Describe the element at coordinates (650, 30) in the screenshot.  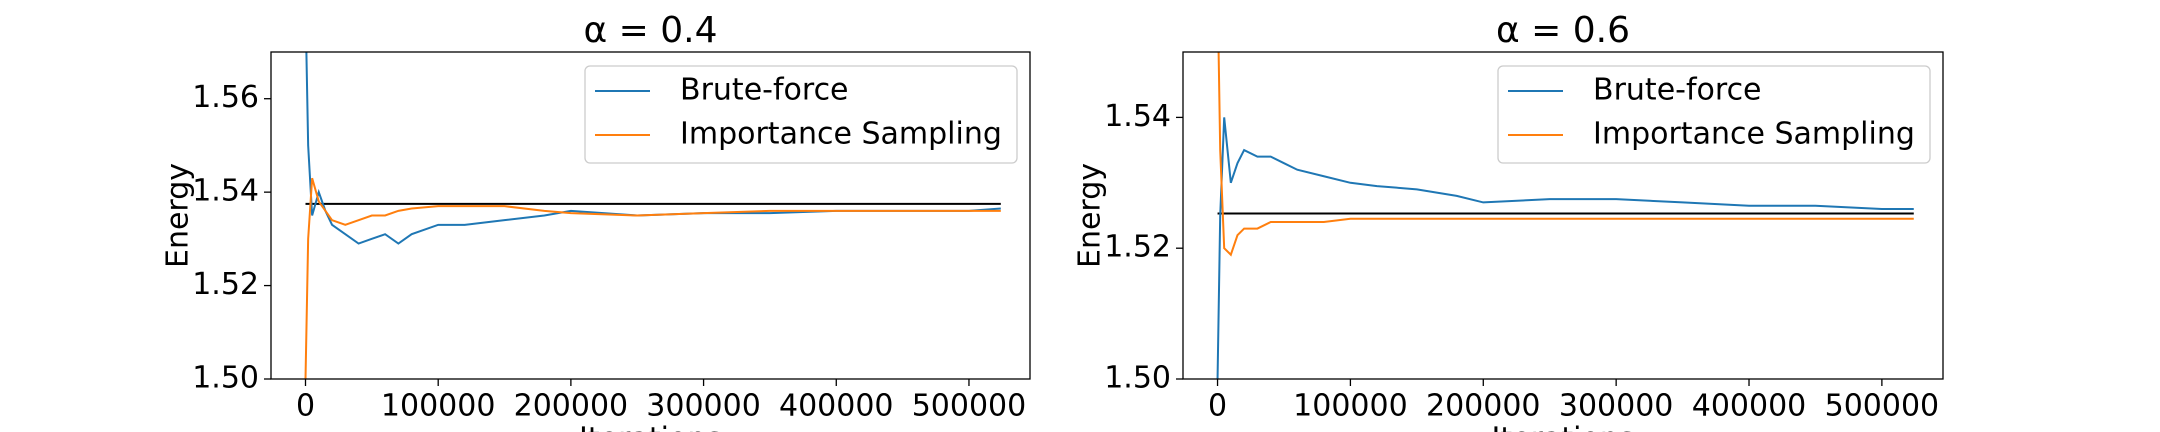
I see `chart-title: α = 0.4` at that location.